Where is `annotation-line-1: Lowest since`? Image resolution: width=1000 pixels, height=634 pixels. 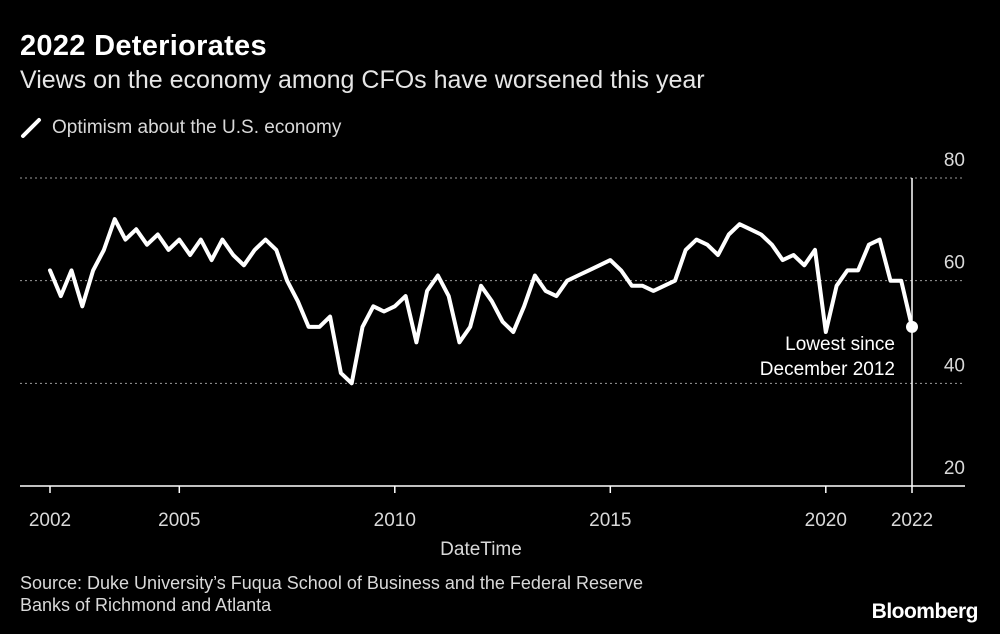 annotation-line-1: Lowest since is located at coordinates (840, 344).